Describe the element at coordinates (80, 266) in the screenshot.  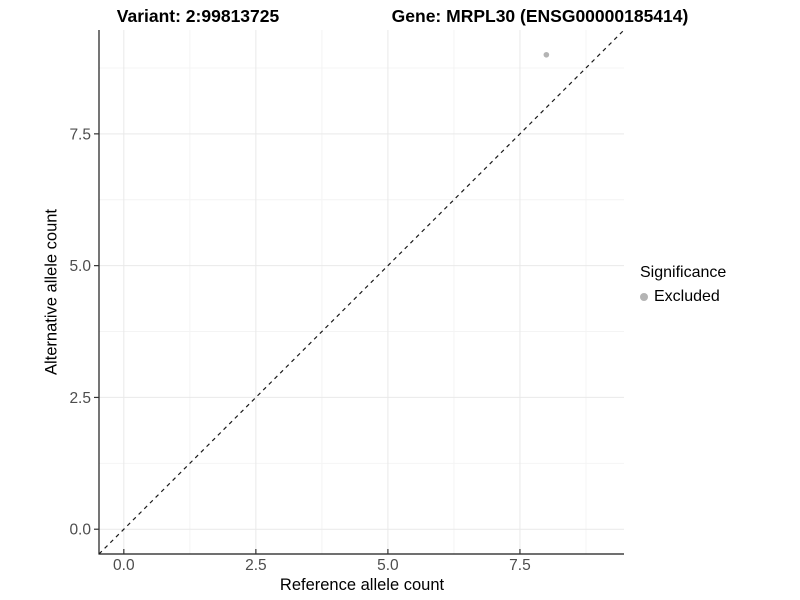
I see `y-tick-label: 5.0` at that location.